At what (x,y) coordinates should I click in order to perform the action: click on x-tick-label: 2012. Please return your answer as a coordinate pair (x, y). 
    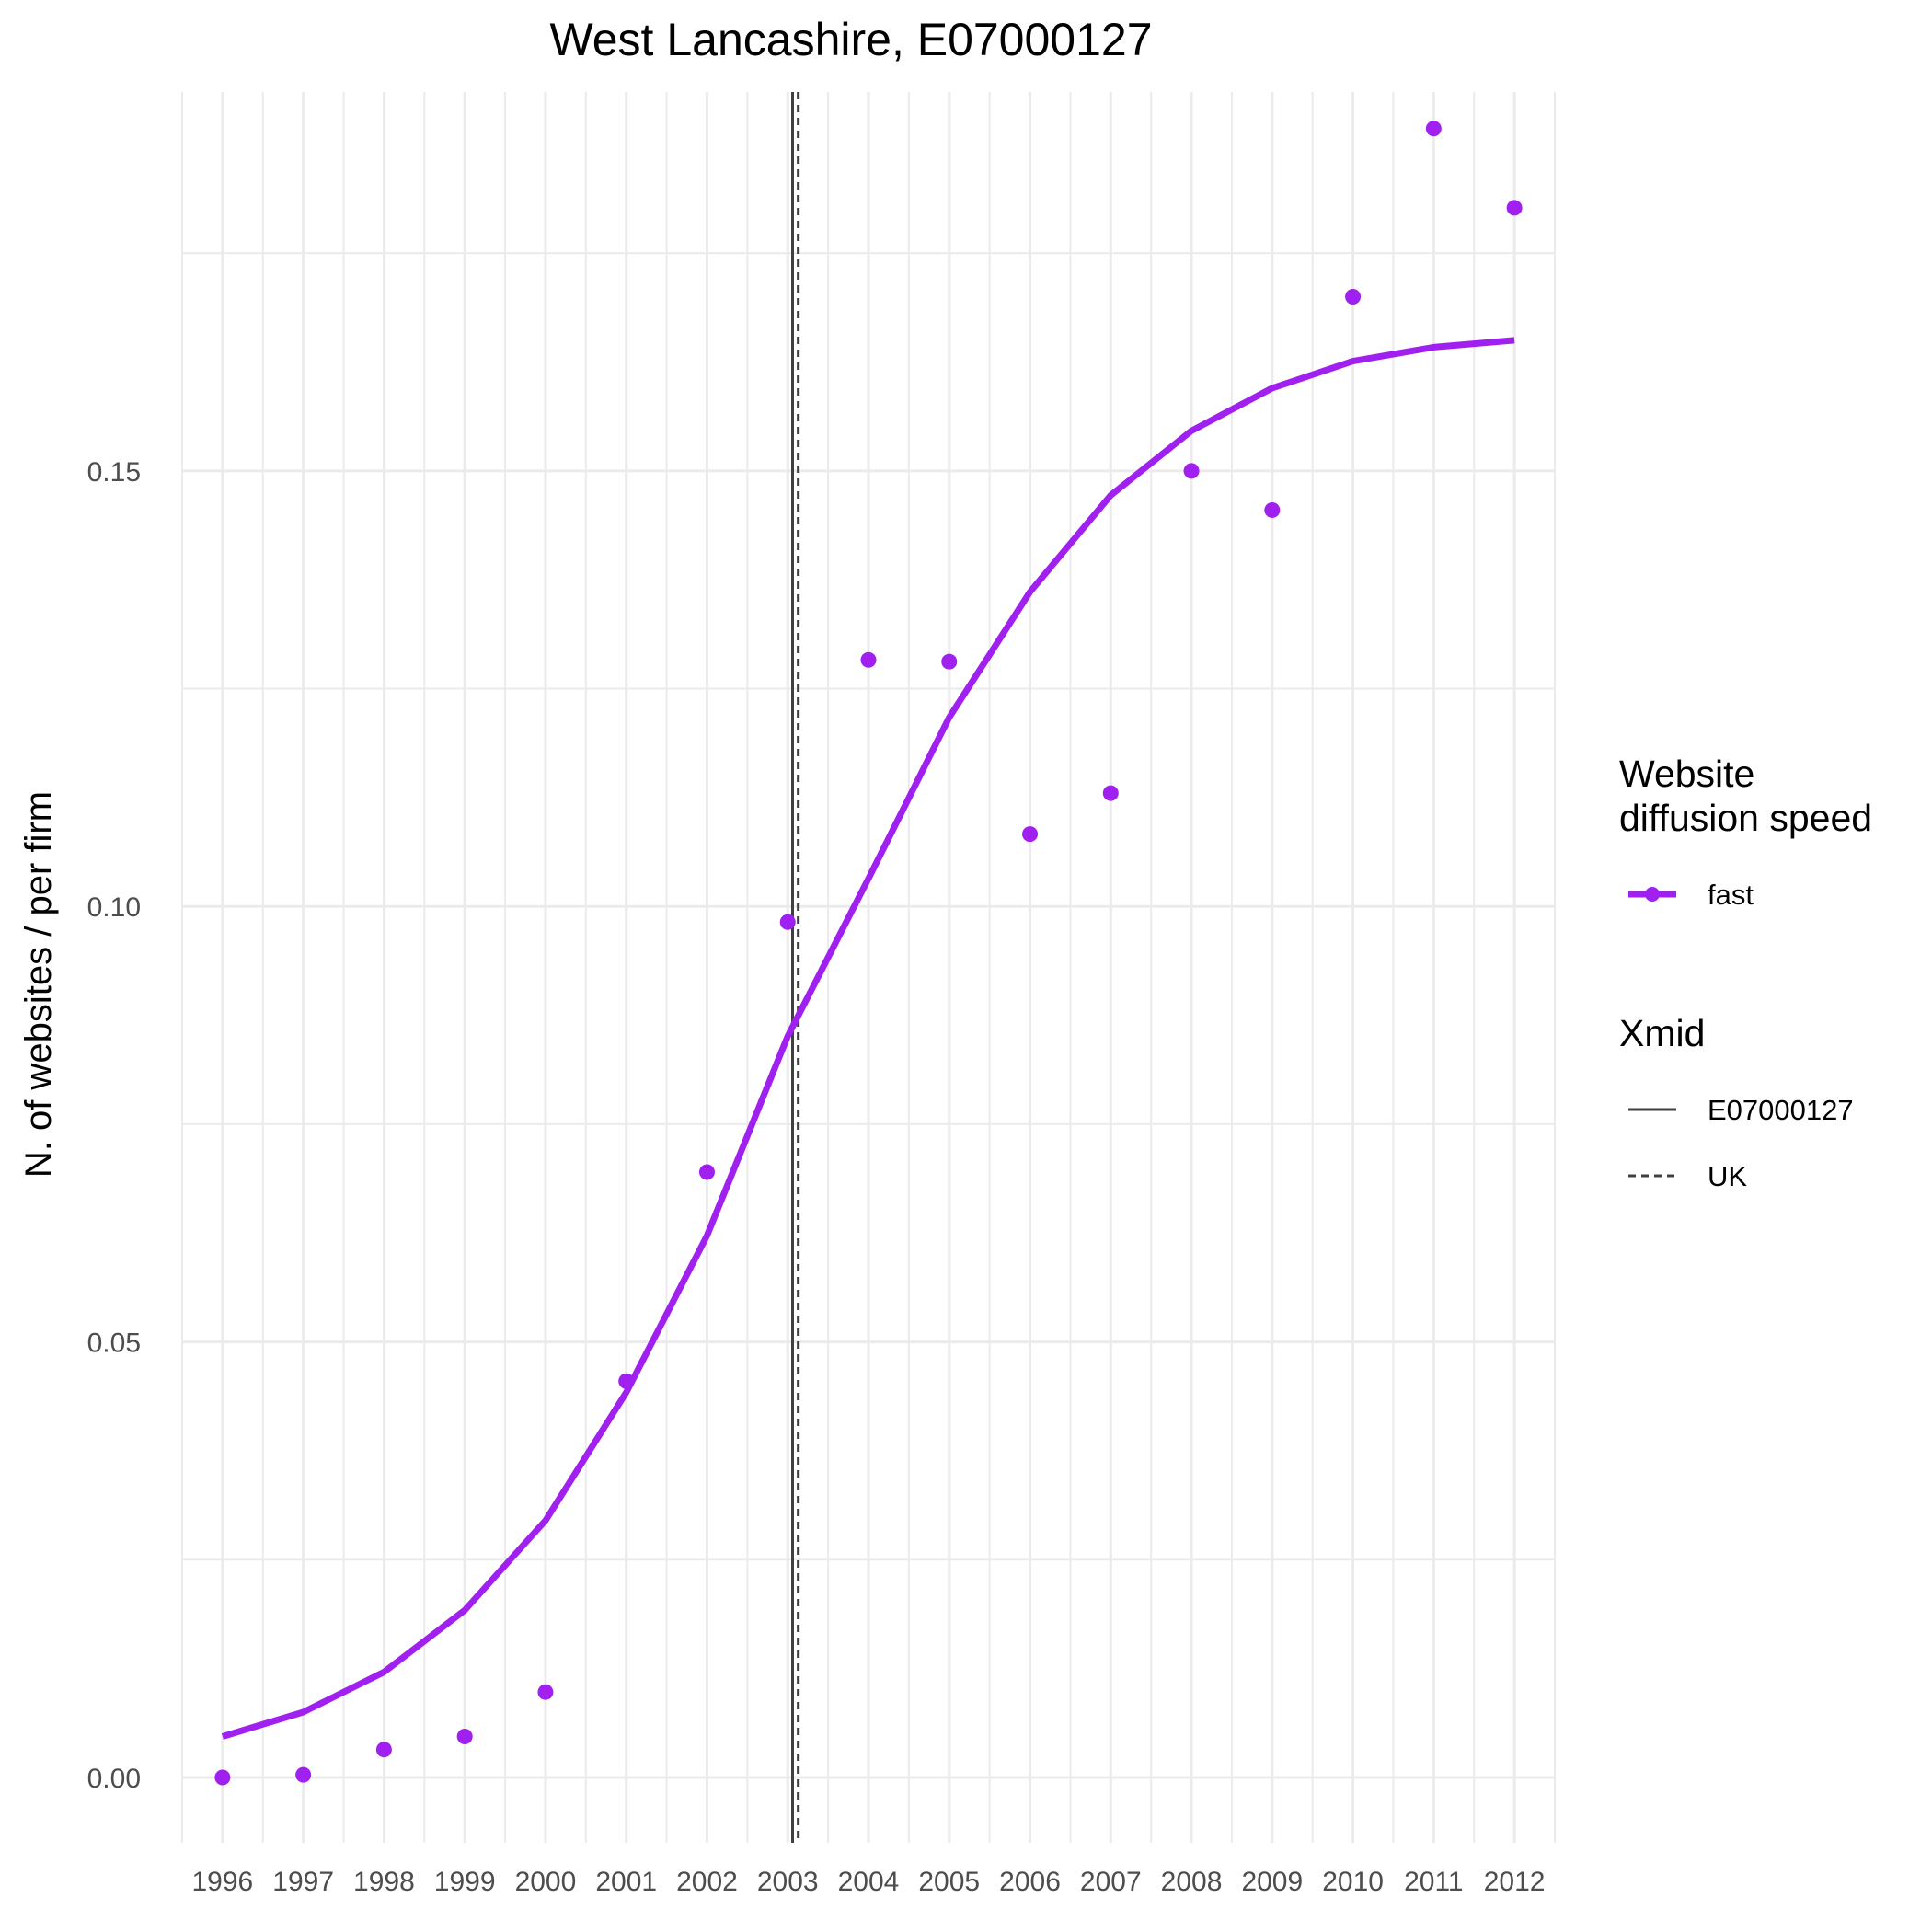
    Looking at the image, I should click on (1515, 1882).